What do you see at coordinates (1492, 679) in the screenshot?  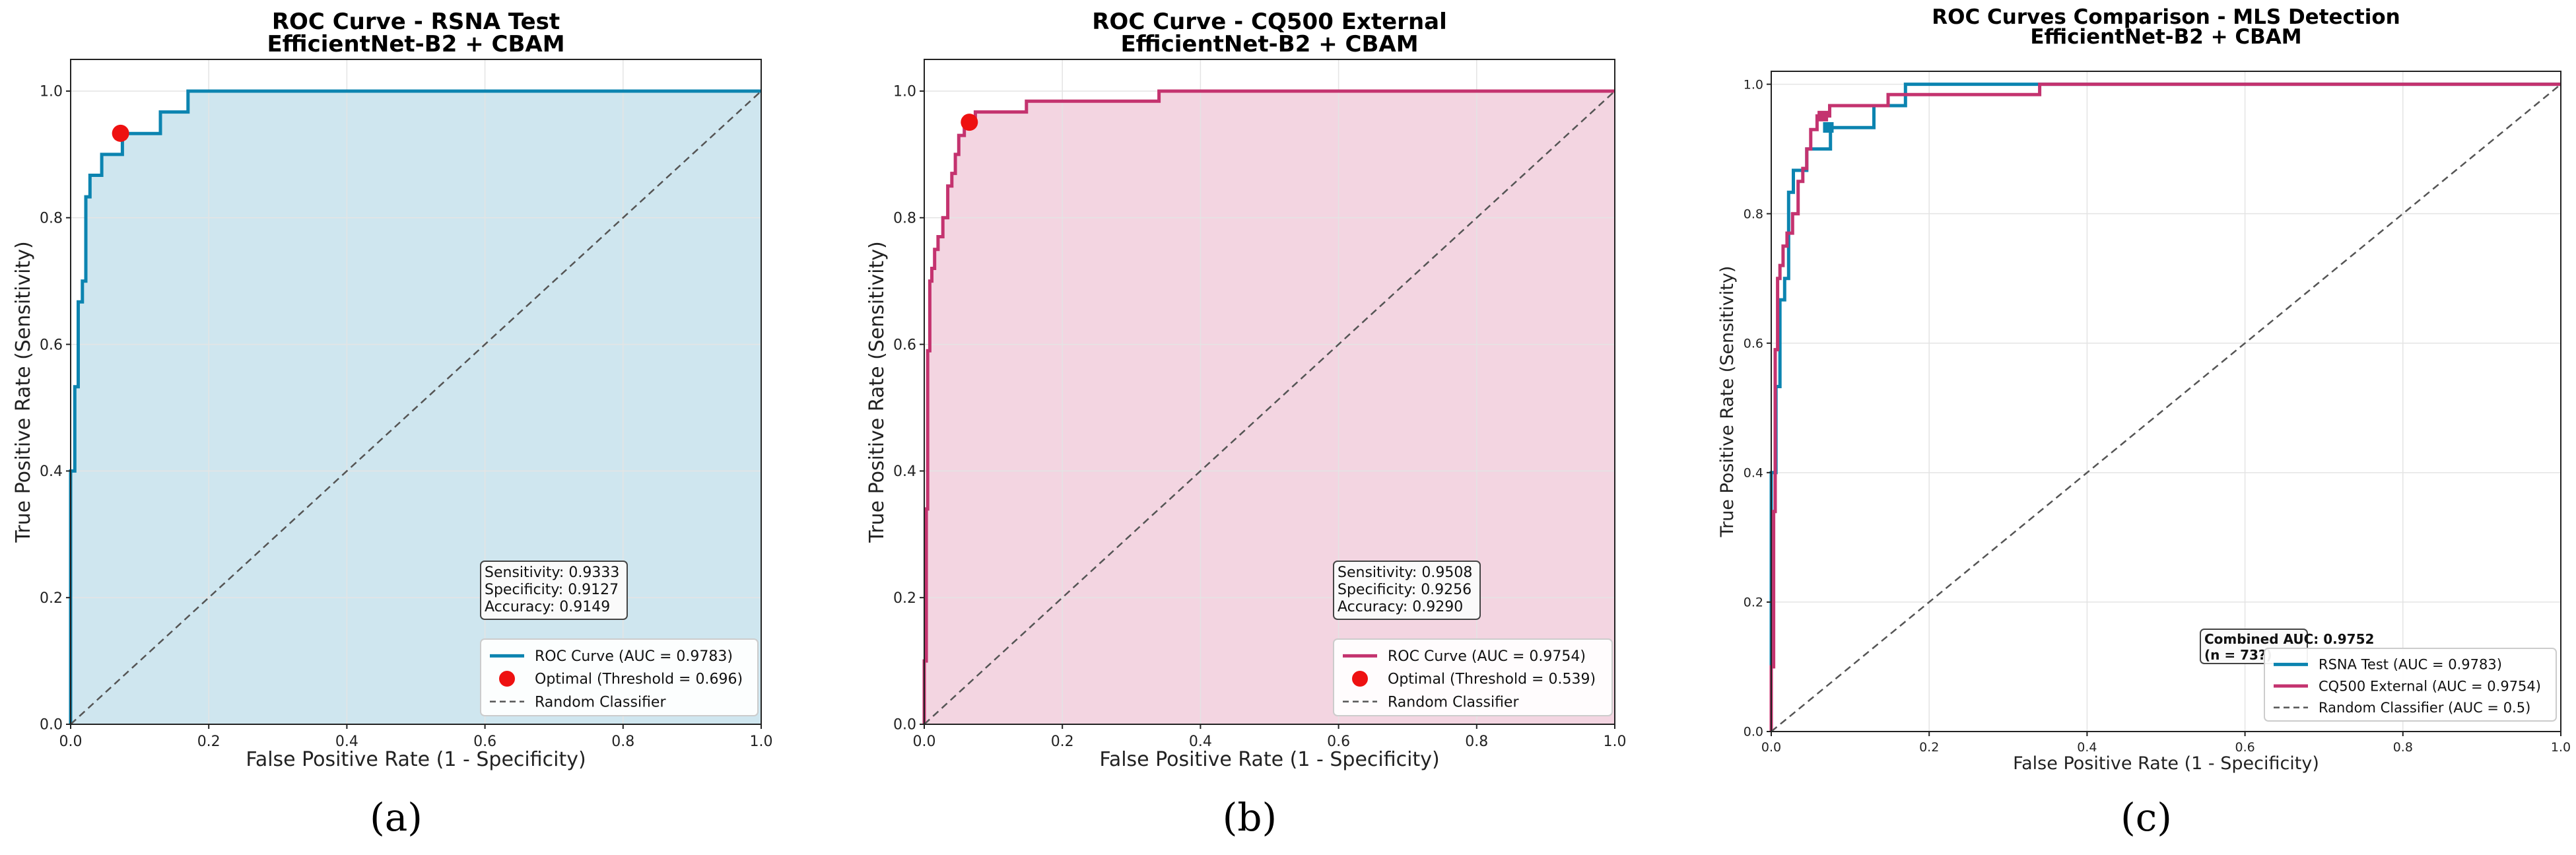 I see `legend-label: Optimal (Threshold = 0.539)` at bounding box center [1492, 679].